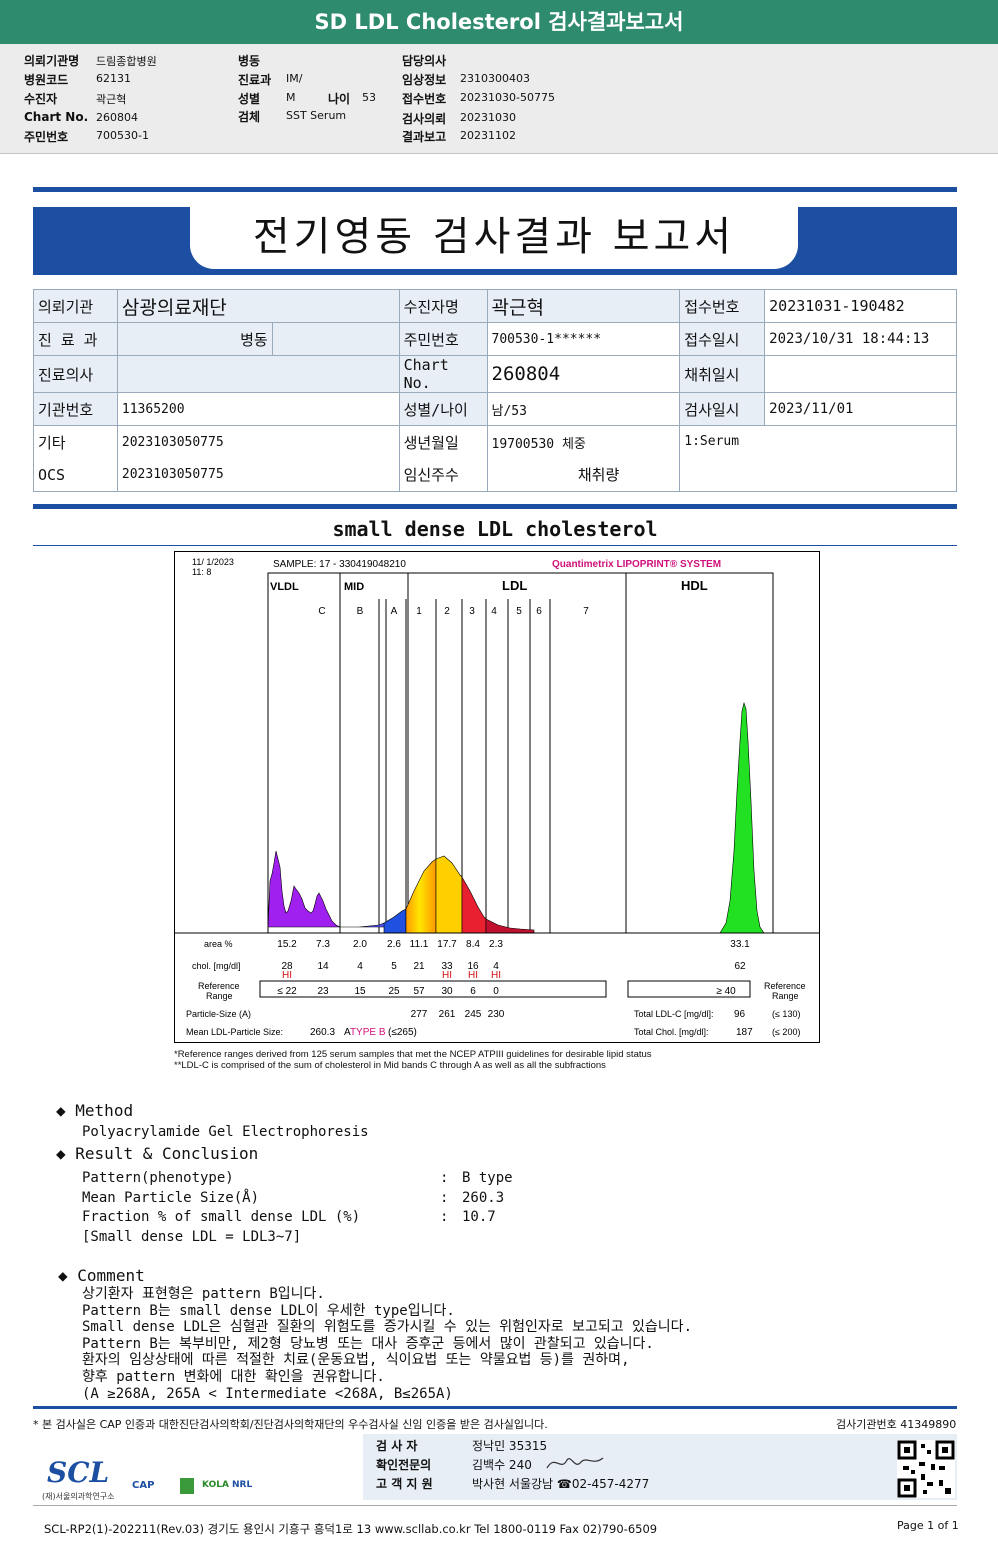 The width and height of the screenshot is (998, 1564). I want to click on method-text: Polyacrylamide Gel Electrophoresis, so click(225, 1132).